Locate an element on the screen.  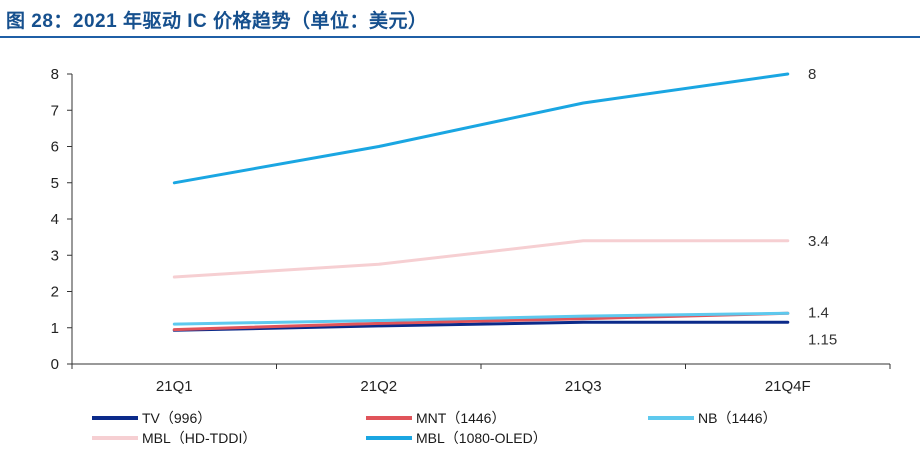
x-tick-label: 21Q1 is located at coordinates (174, 386).